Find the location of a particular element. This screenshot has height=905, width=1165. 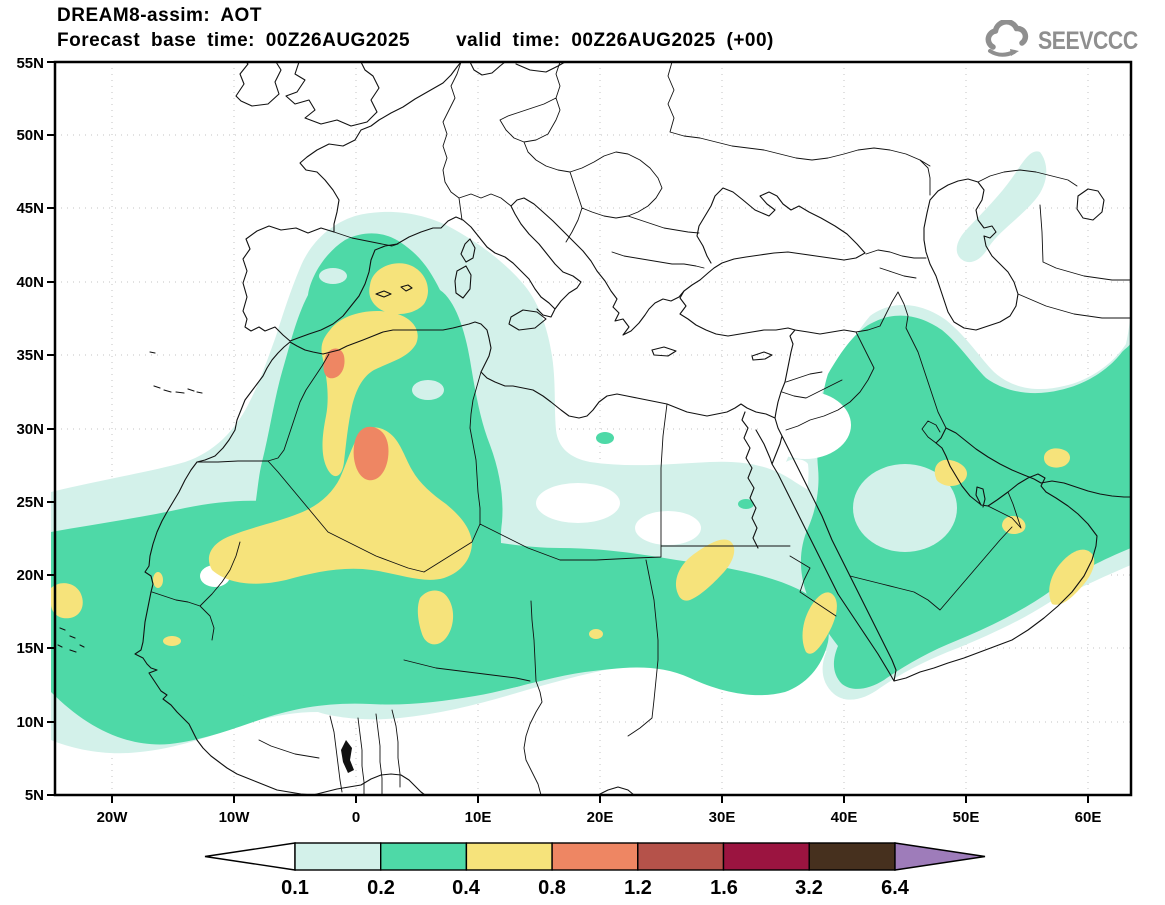

cb-label-3.2: 3.2 is located at coordinates (809, 888).